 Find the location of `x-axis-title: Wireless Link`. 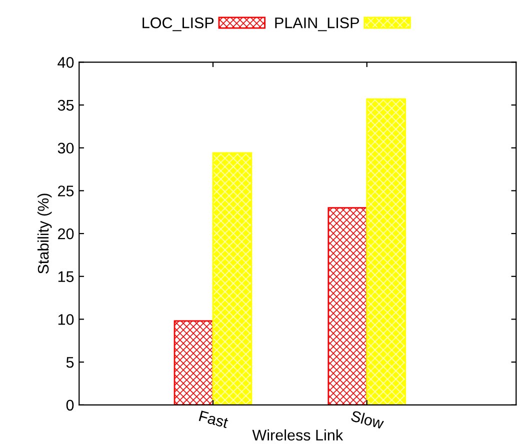

x-axis-title: Wireless Link is located at coordinates (298, 435).